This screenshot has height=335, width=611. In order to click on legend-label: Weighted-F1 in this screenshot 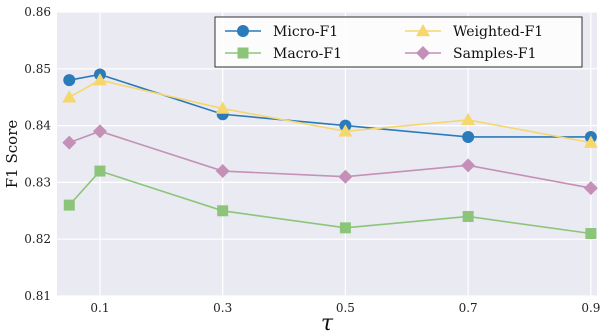, I will do `click(498, 32)`.